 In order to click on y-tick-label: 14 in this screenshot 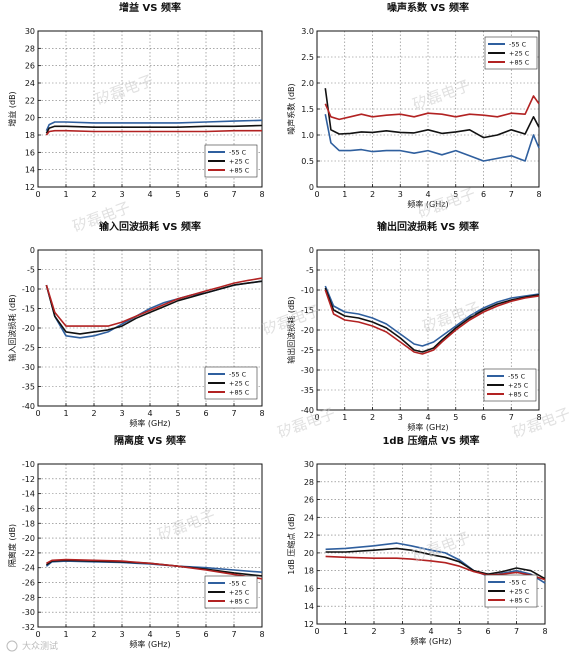, I will do `click(309, 606)`.